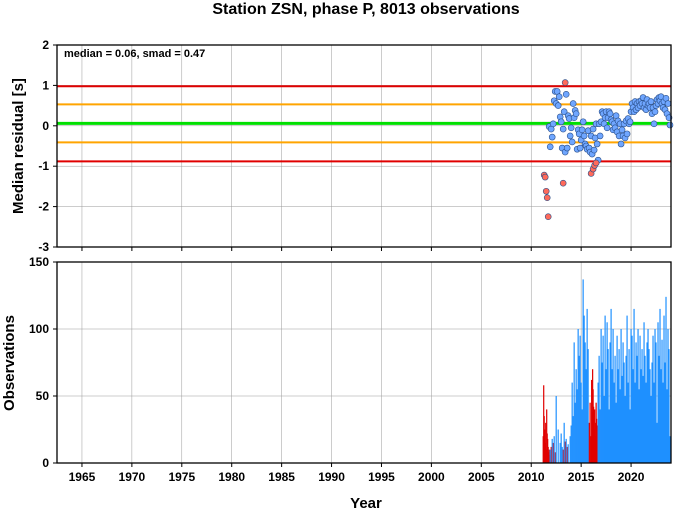 This screenshot has width=677, height=511. I want to click on observations-x-tick-label: 1965, so click(82, 477).